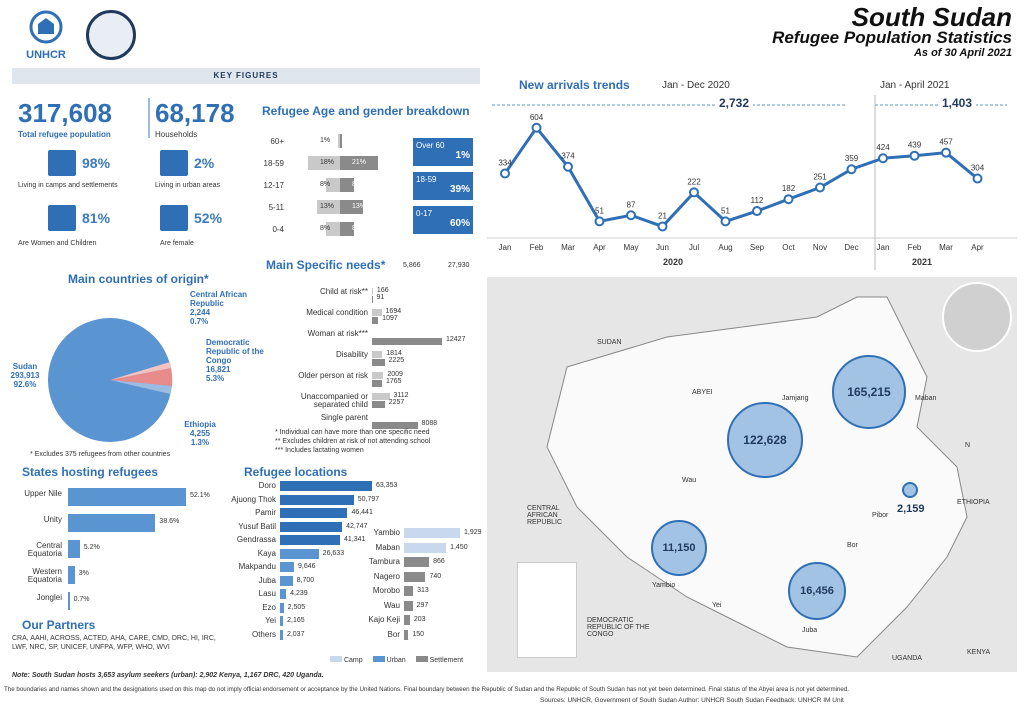 The image size is (1024, 709). Describe the element at coordinates (366, 111) in the screenshot. I see `age-title: Refugee Age and gender breakdown` at that location.